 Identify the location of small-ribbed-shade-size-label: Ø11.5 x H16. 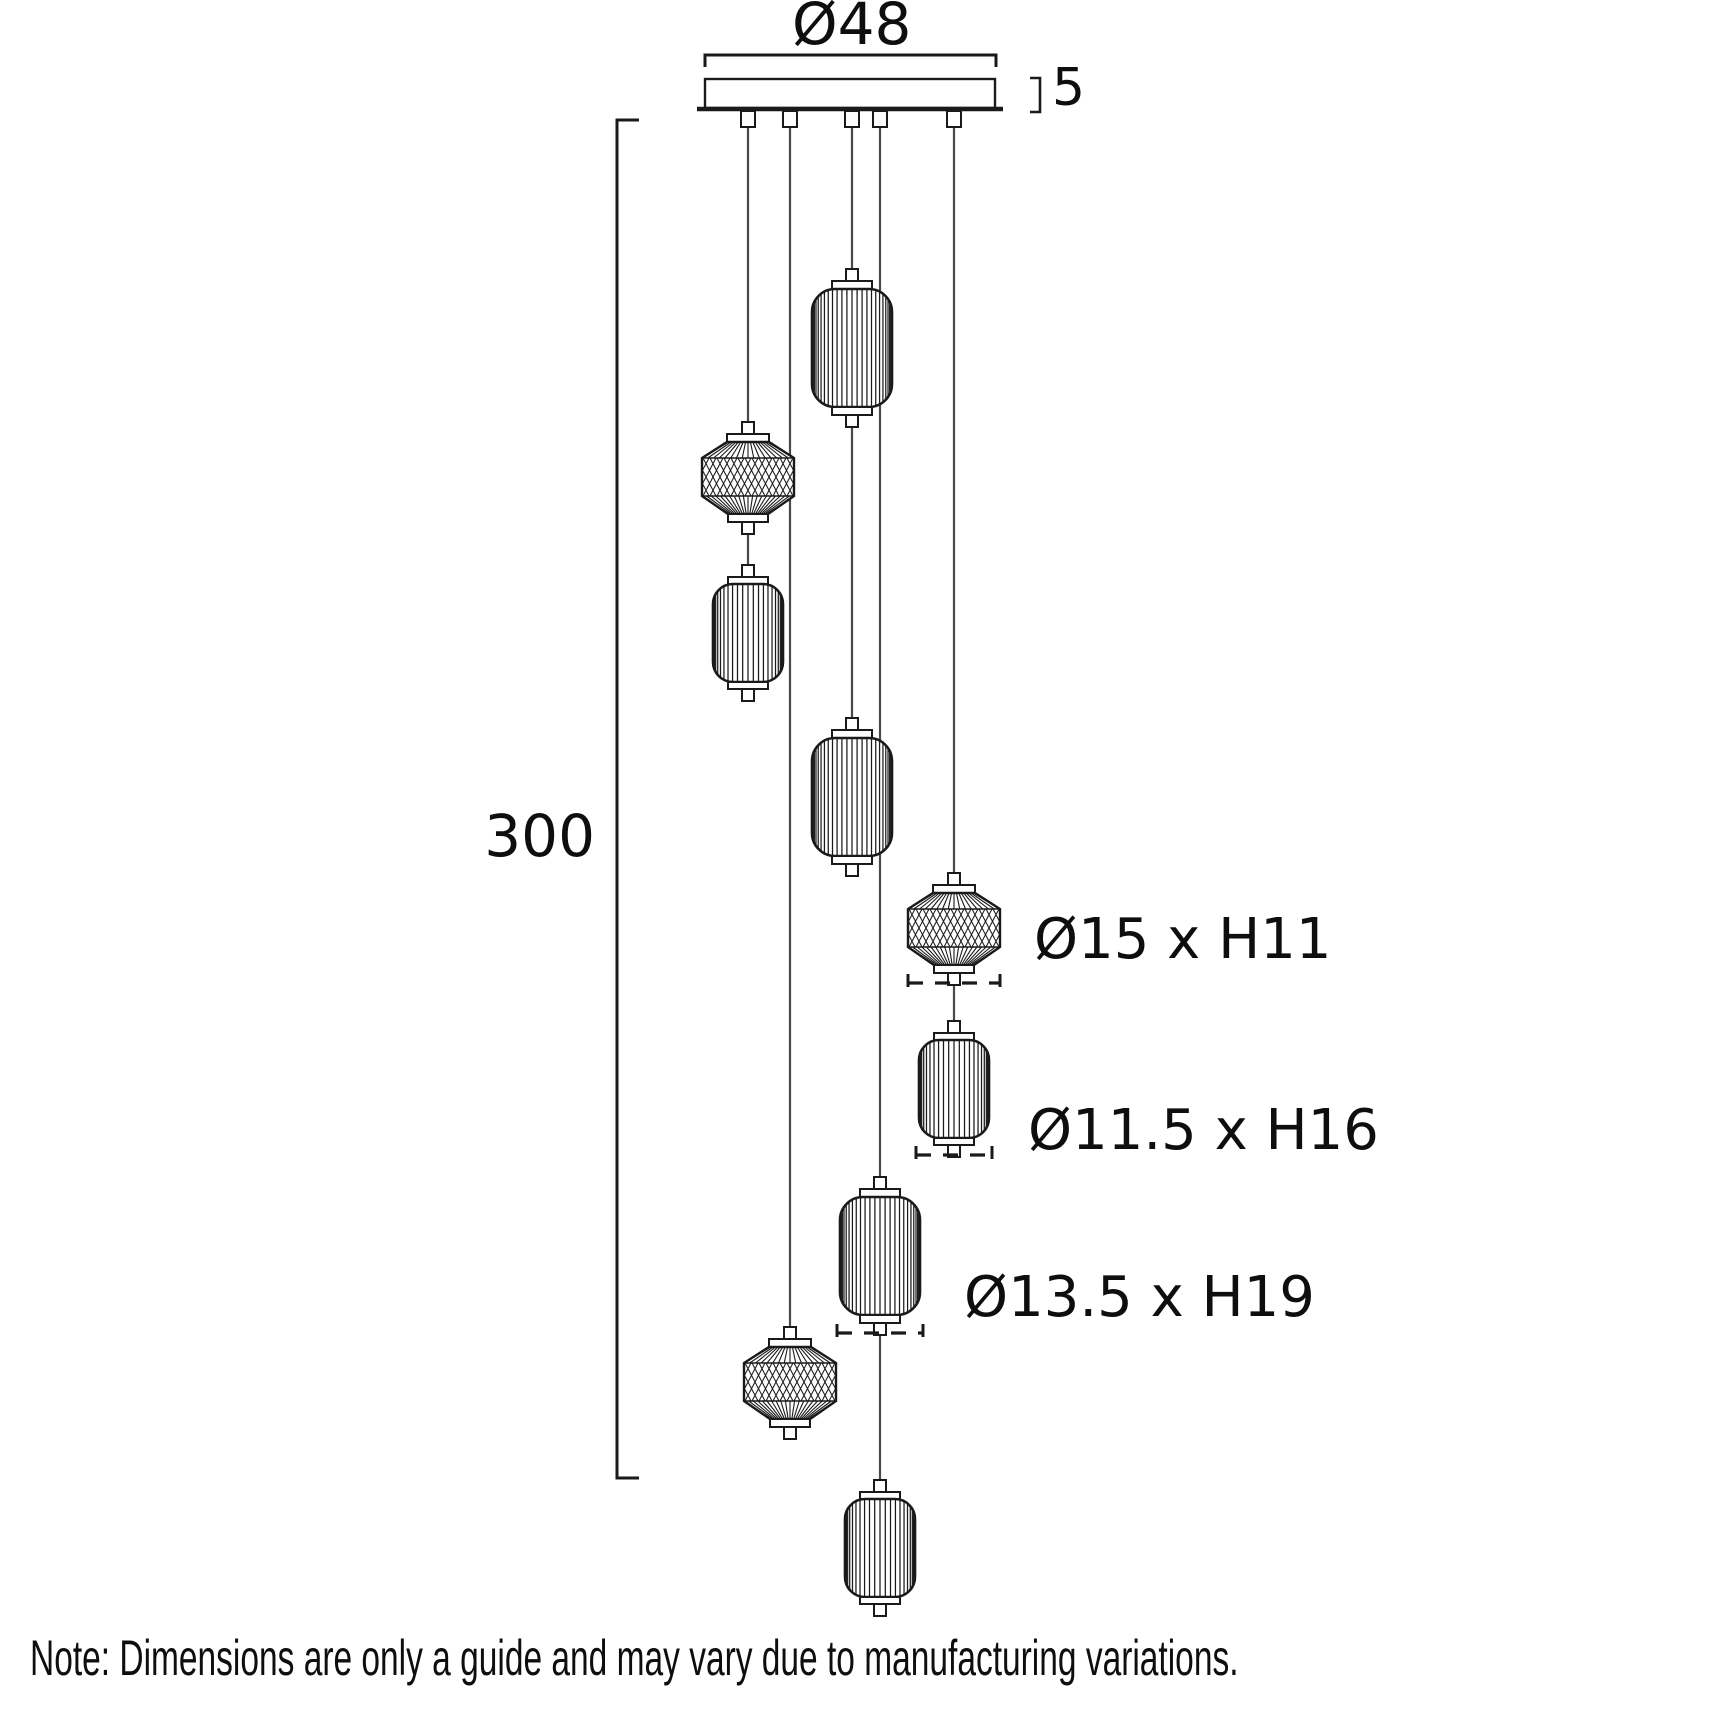
(1203, 1130).